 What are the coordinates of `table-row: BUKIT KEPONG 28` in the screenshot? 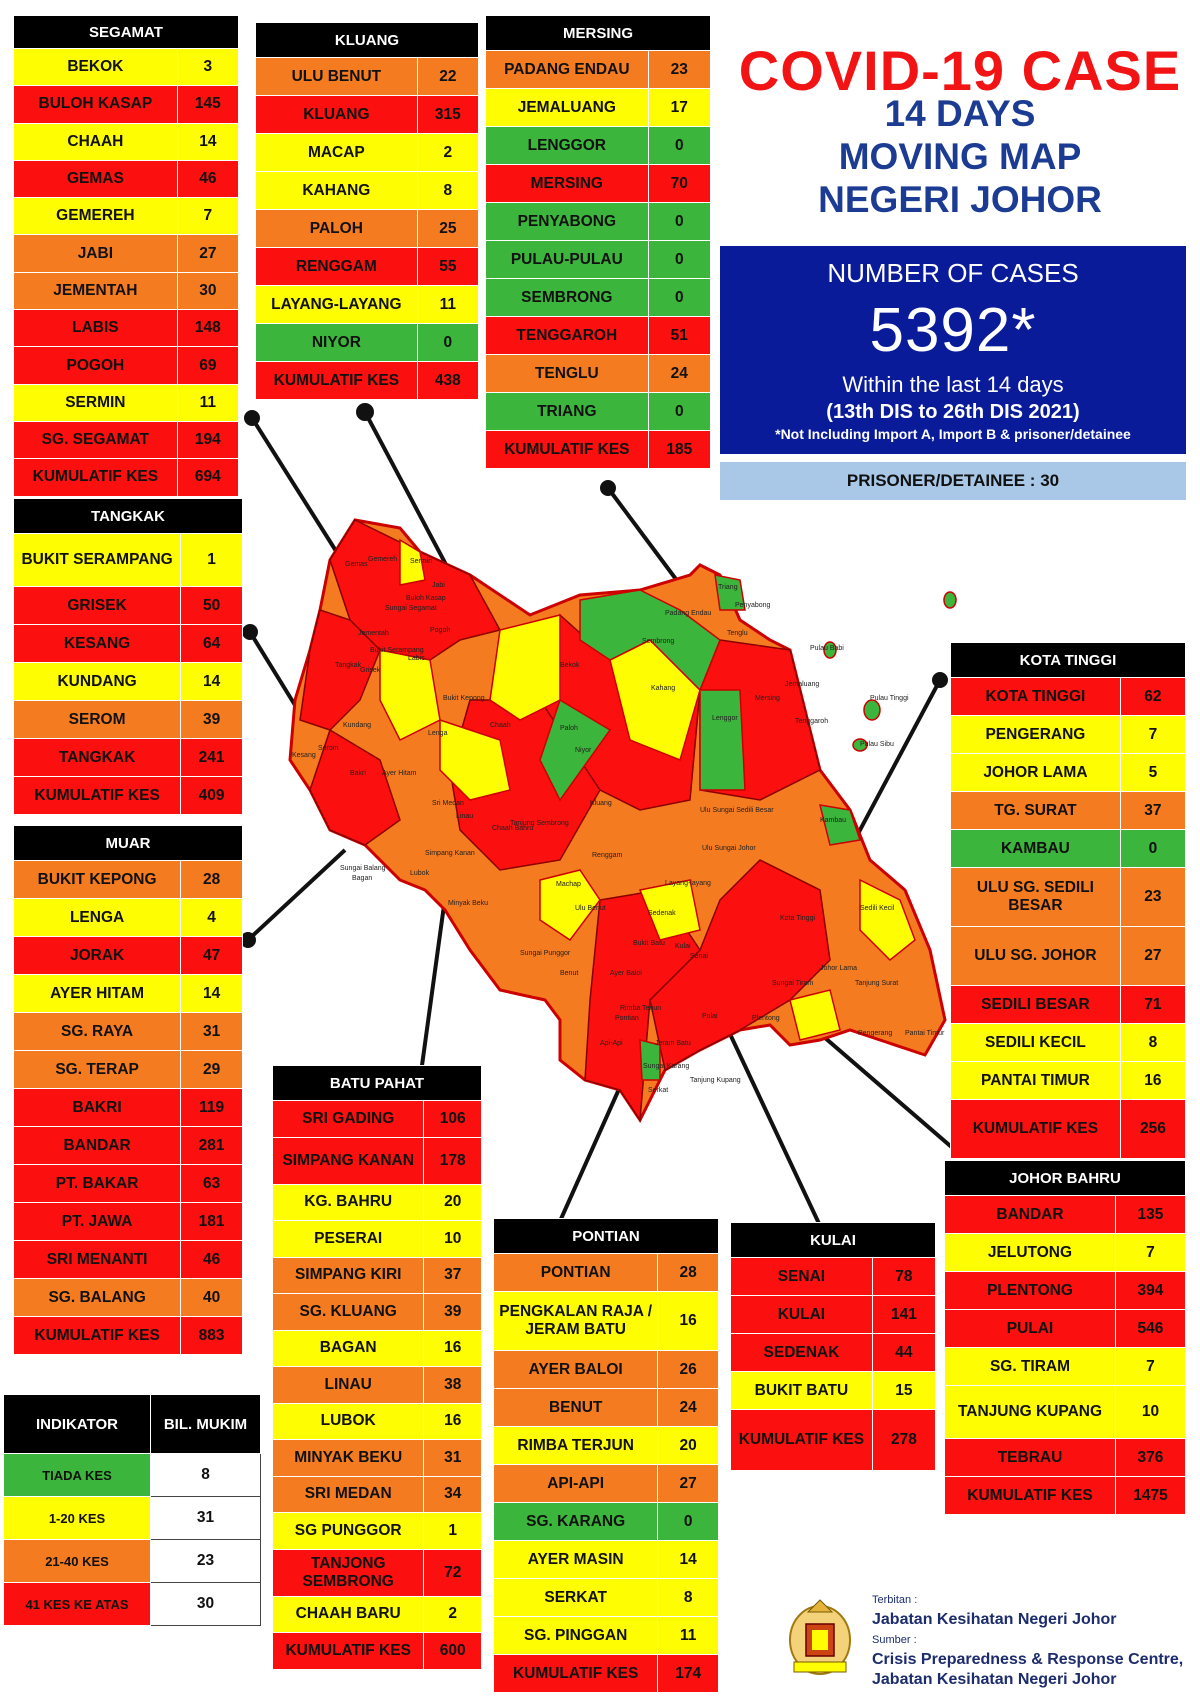 It's located at (127, 879).